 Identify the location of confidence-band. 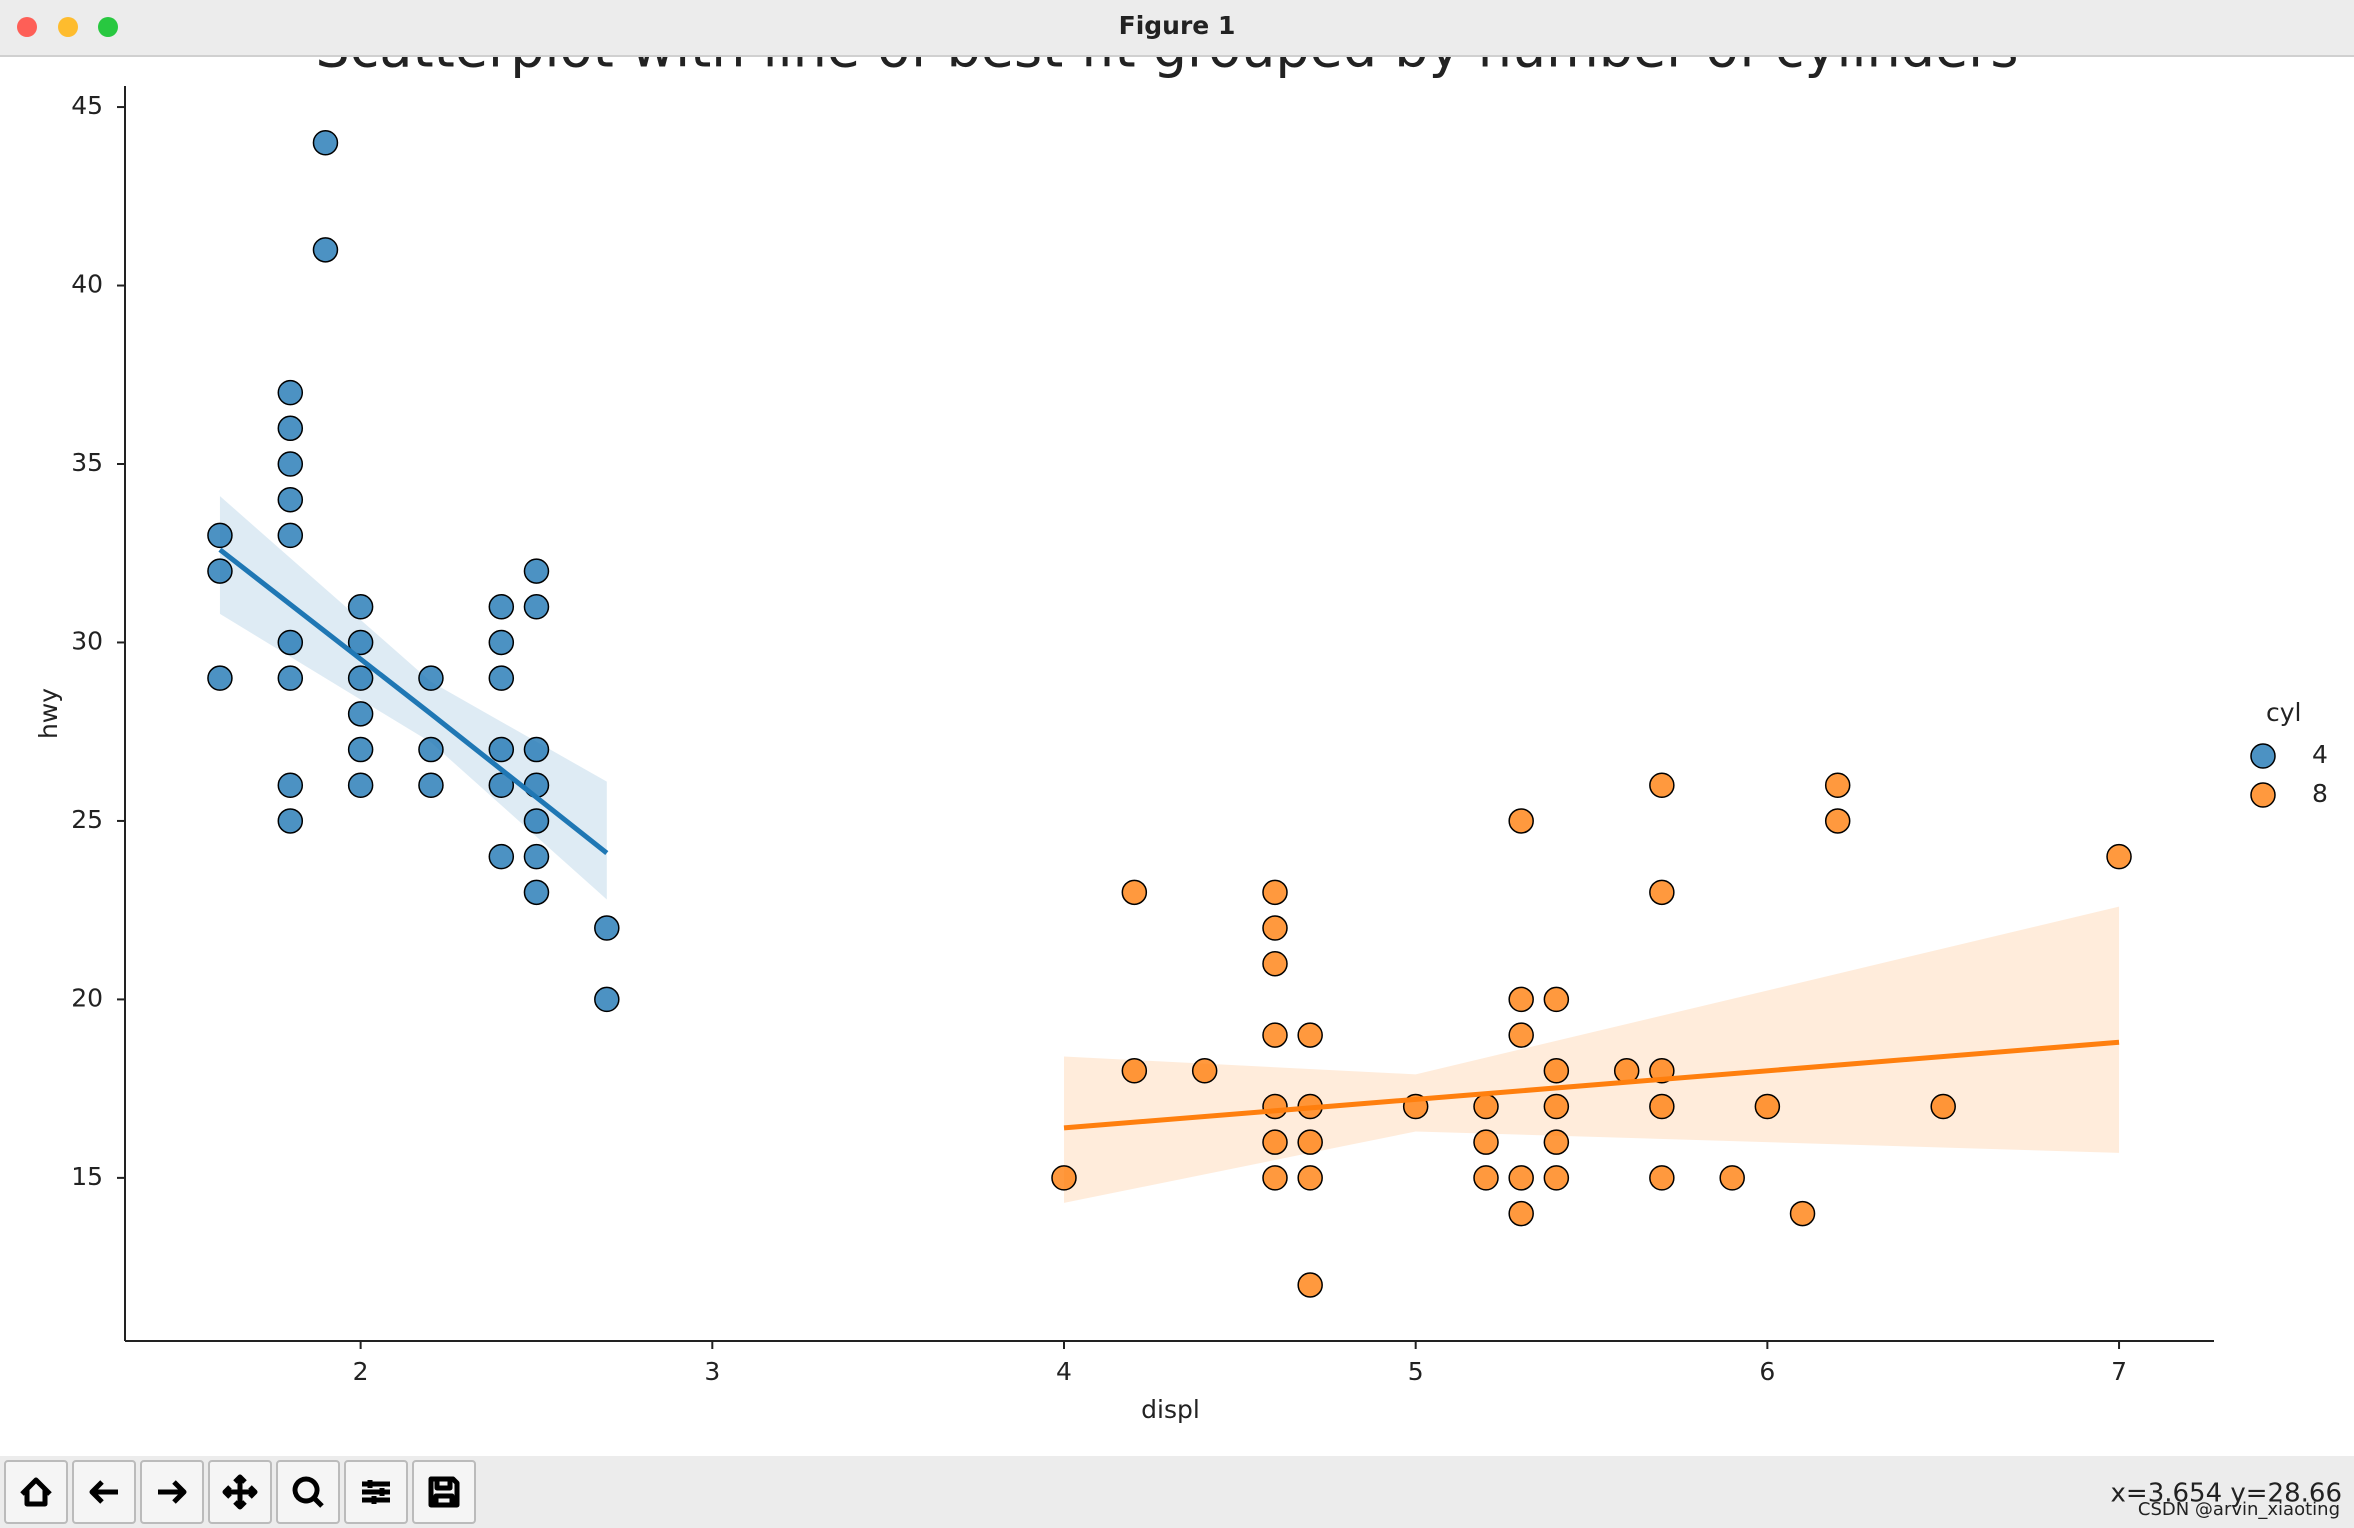
(1591, 1054).